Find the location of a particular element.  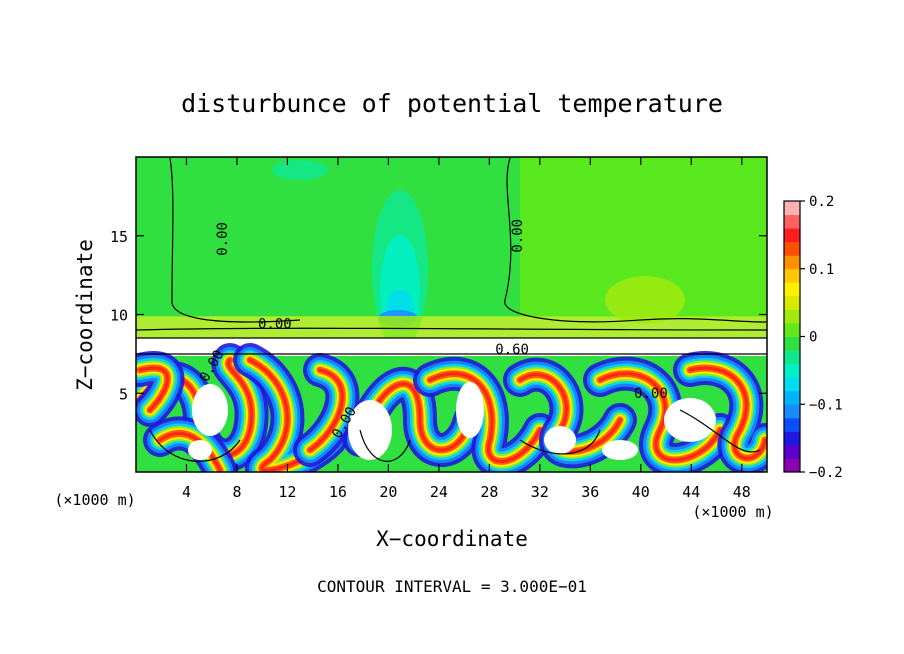

x-tick-label: 12 is located at coordinates (287, 492).